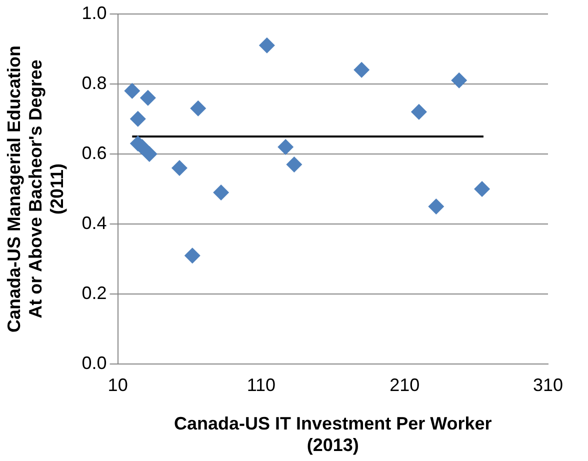  What do you see at coordinates (94, 293) in the screenshot?
I see `y-tick-label: 0.2` at bounding box center [94, 293].